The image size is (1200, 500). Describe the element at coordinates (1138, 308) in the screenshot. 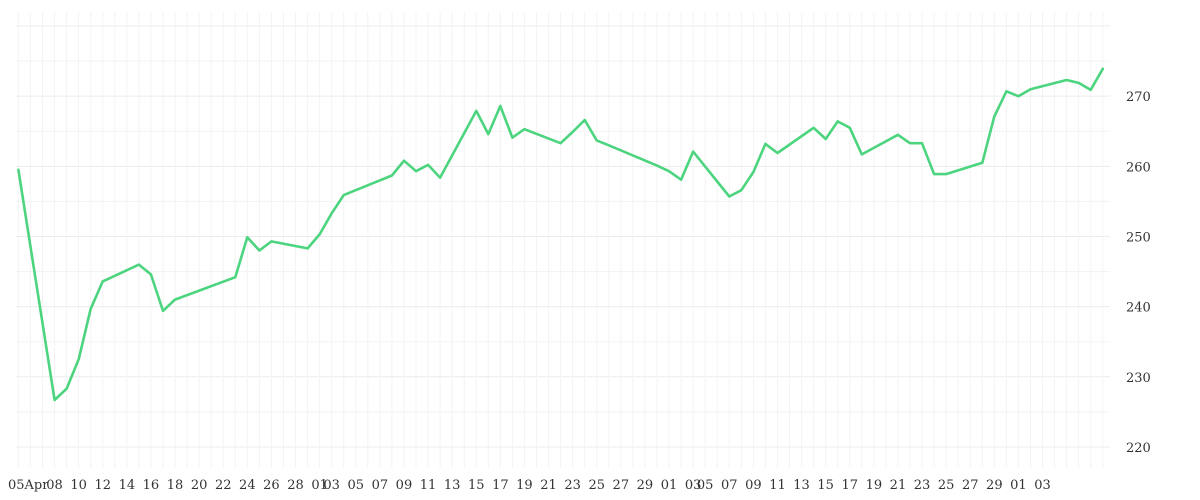

I see `y-tick-label: 240` at that location.